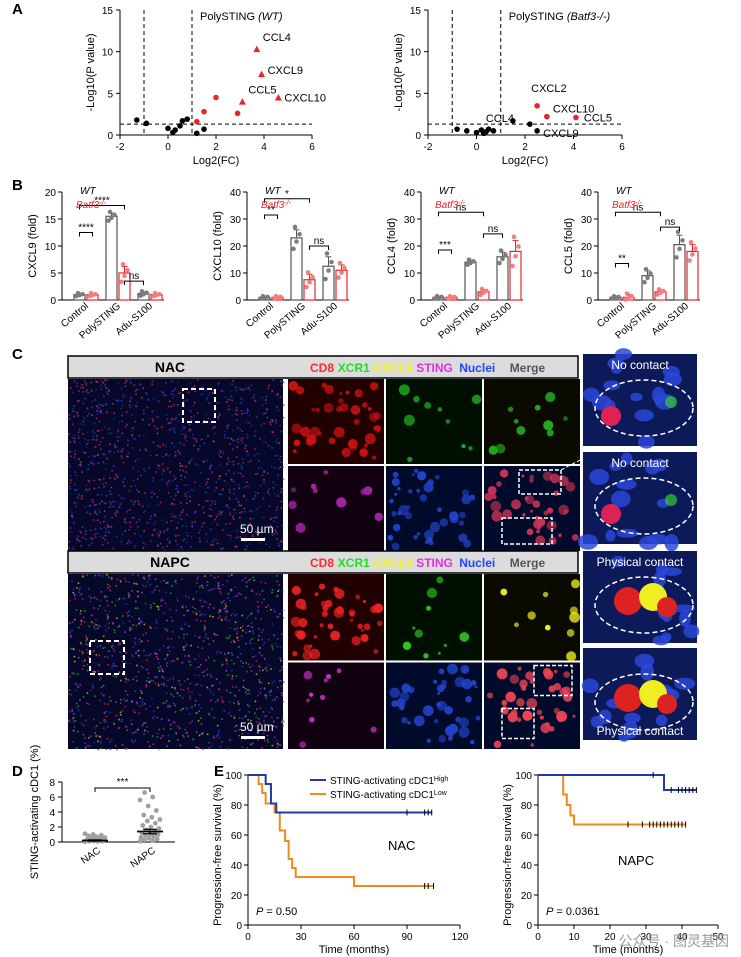 This screenshot has width=741, height=957. What do you see at coordinates (110, 94) in the screenshot?
I see `y-tick-label: 5` at bounding box center [110, 94].